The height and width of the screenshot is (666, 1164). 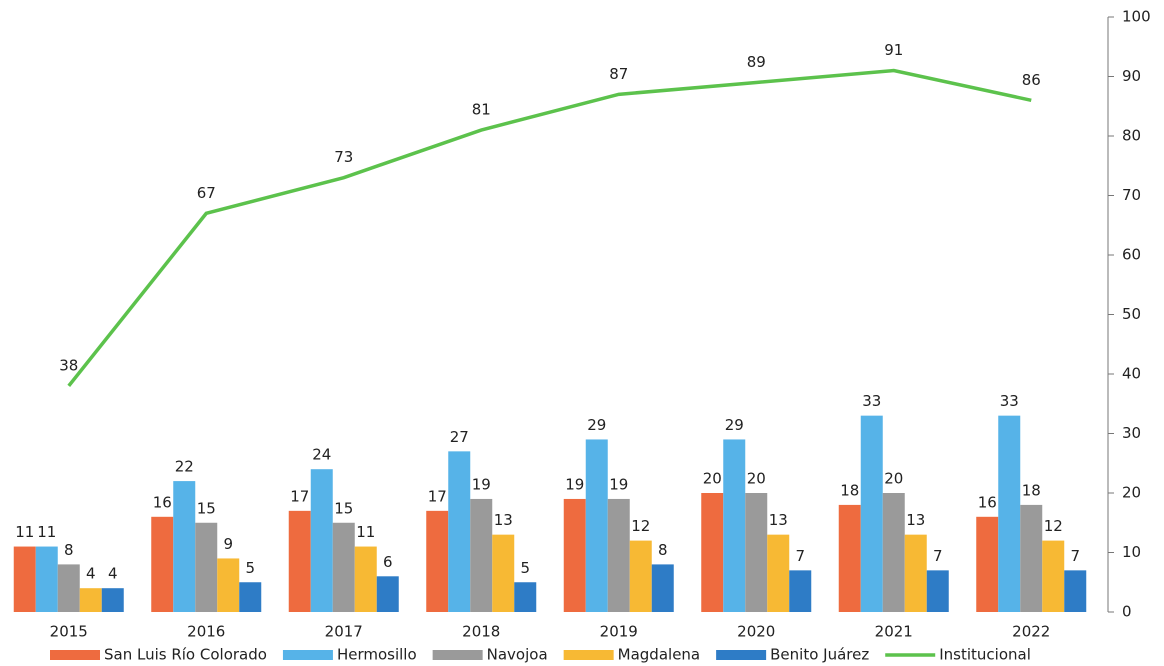 What do you see at coordinates (756, 62) in the screenshot?
I see `line-label: 89` at bounding box center [756, 62].